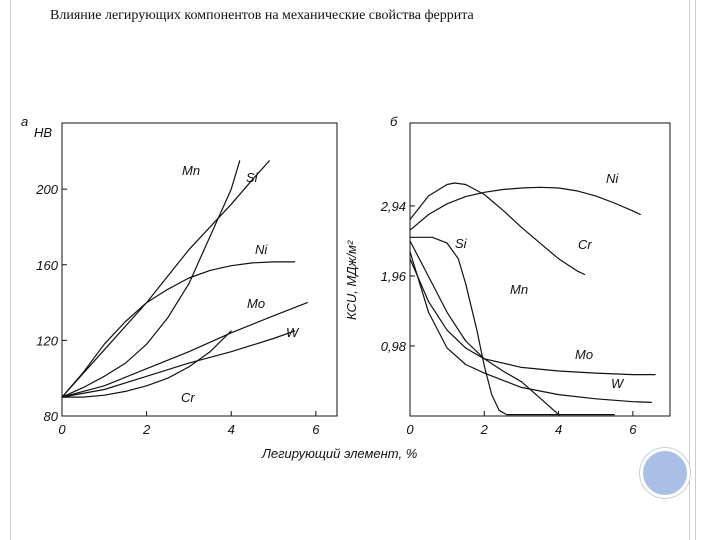 The height and width of the screenshot is (540, 720). Describe the element at coordinates (665, 473) in the screenshot. I see `decorative-circle` at that location.